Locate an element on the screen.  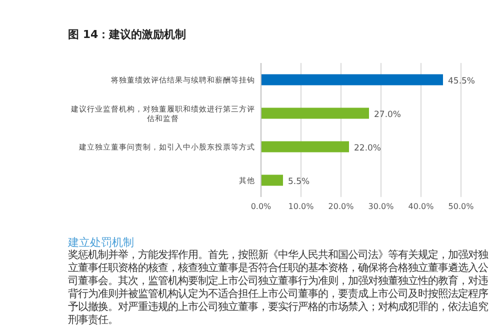
data-label: 45.5% is located at coordinates (462, 81).